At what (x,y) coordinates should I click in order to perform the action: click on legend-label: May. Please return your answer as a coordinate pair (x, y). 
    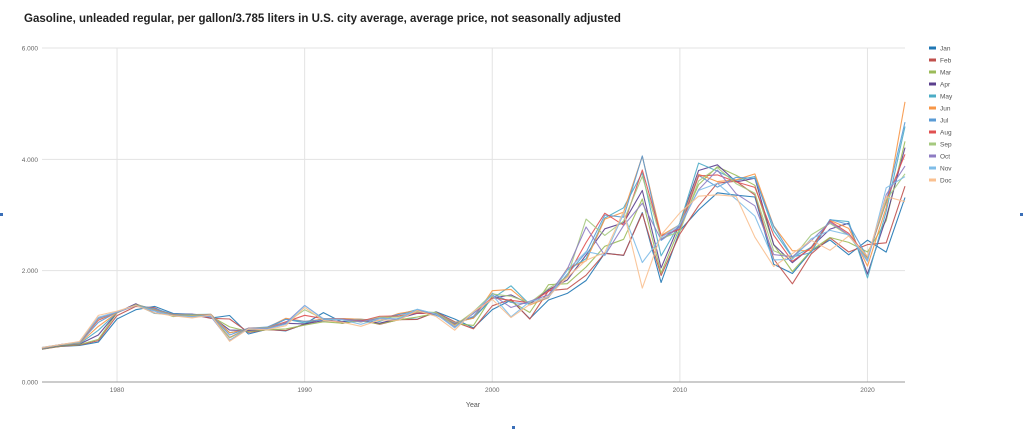
    Looking at the image, I should click on (946, 97).